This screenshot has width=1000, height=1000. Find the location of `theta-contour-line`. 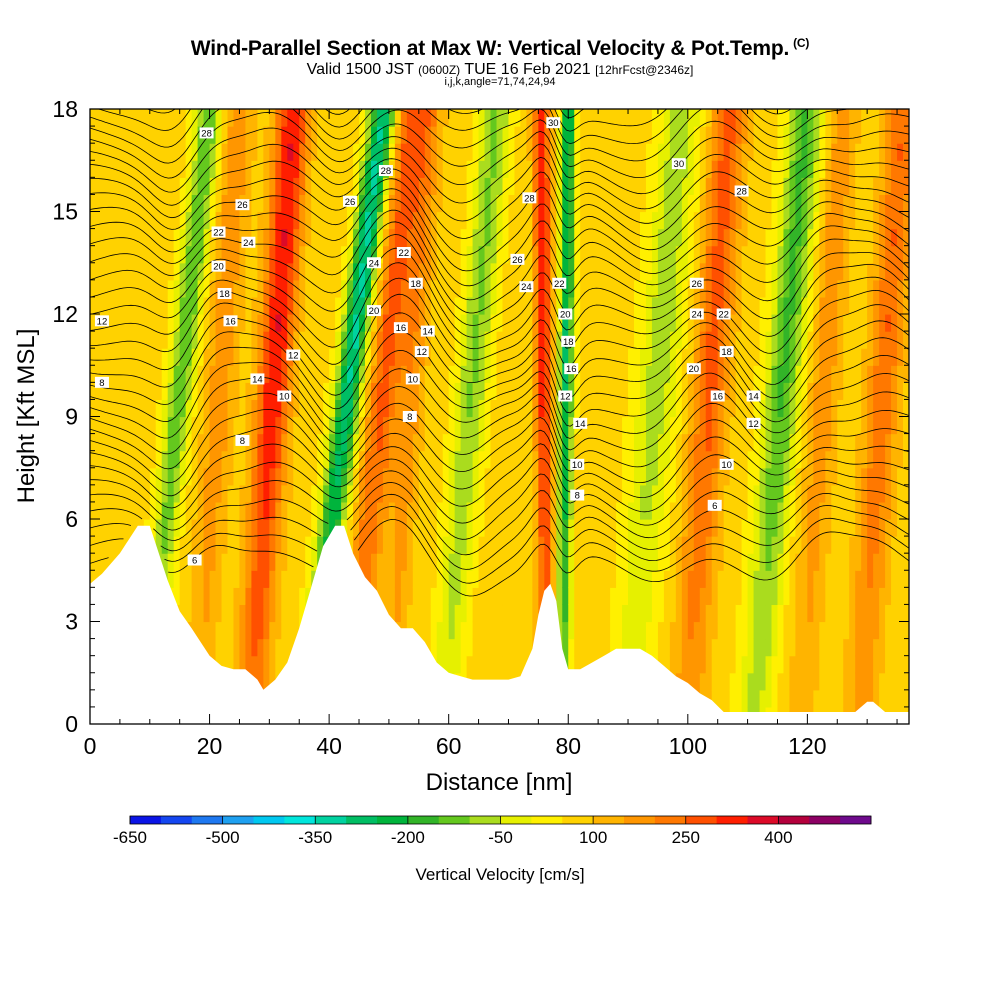

theta-contour-line is located at coordinates (499, 446).